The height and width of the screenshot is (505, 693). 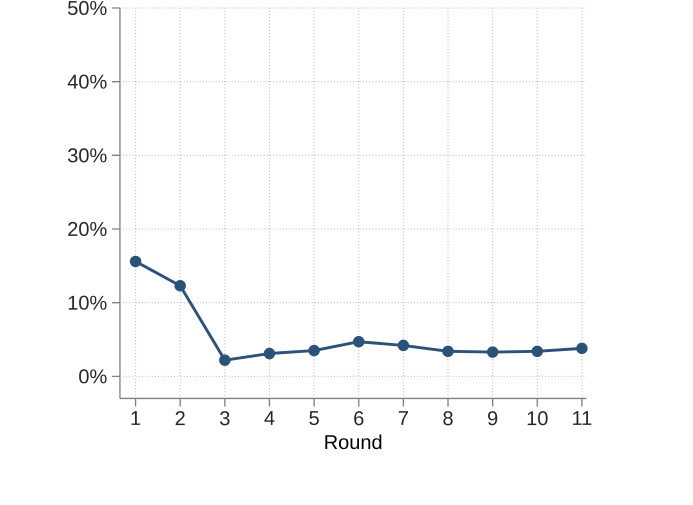 What do you see at coordinates (87, 8) in the screenshot?
I see `y-tick-label: 50%` at bounding box center [87, 8].